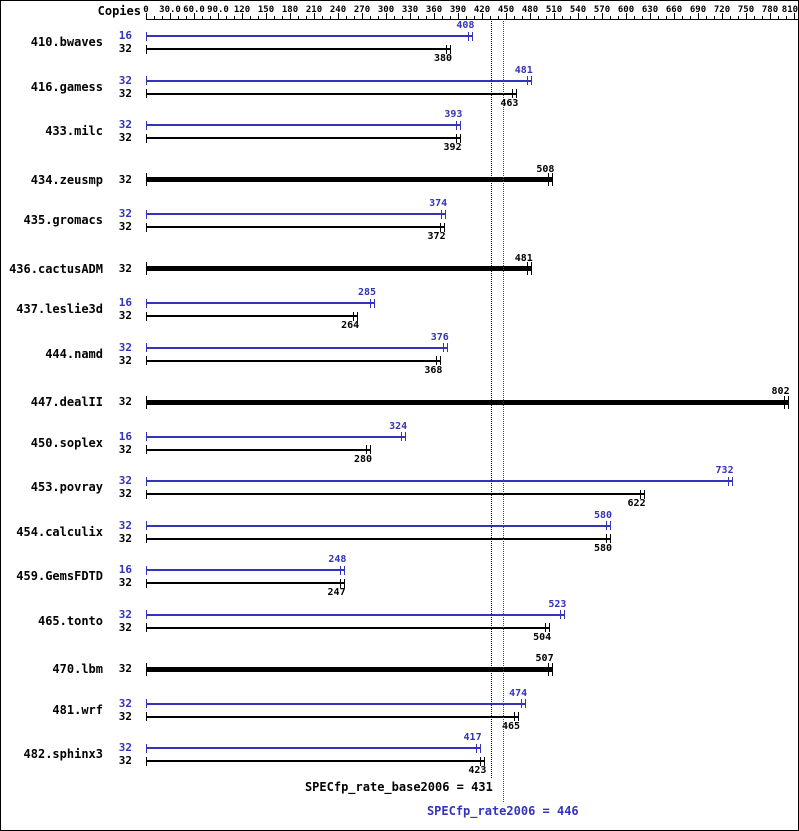 Image resolution: width=799 pixels, height=831 pixels. Describe the element at coordinates (314, 10) in the screenshot. I see `axis-tick-label: 210` at that location.